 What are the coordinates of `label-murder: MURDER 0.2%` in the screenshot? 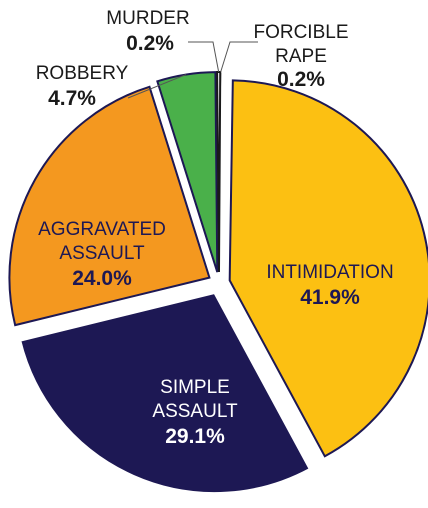 It's located at (147, 31).